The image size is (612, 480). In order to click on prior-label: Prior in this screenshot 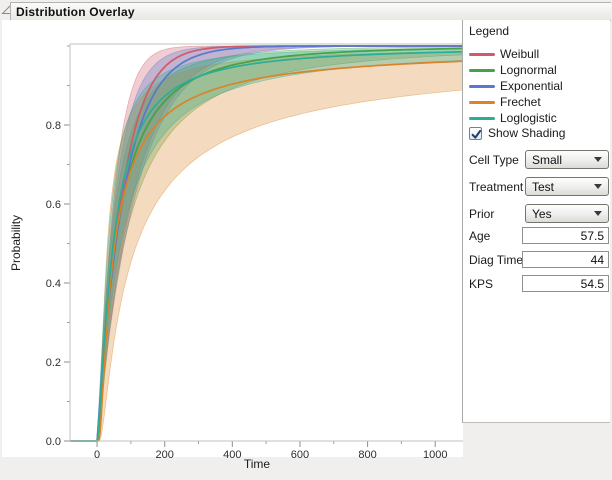, I will do `click(482, 214)`.